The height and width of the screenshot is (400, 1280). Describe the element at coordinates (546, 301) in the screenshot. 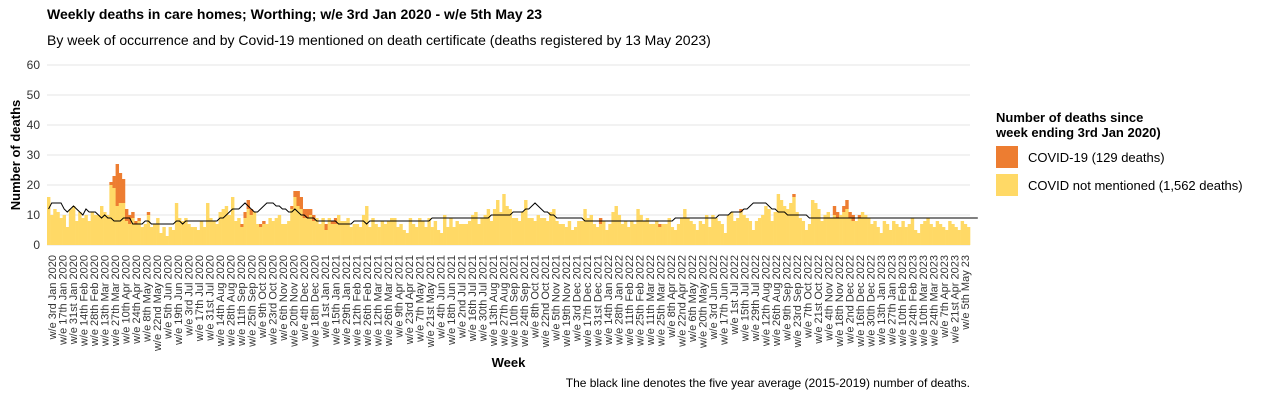

I see `x-tick-label: w/e 22nd Oct 2021` at that location.